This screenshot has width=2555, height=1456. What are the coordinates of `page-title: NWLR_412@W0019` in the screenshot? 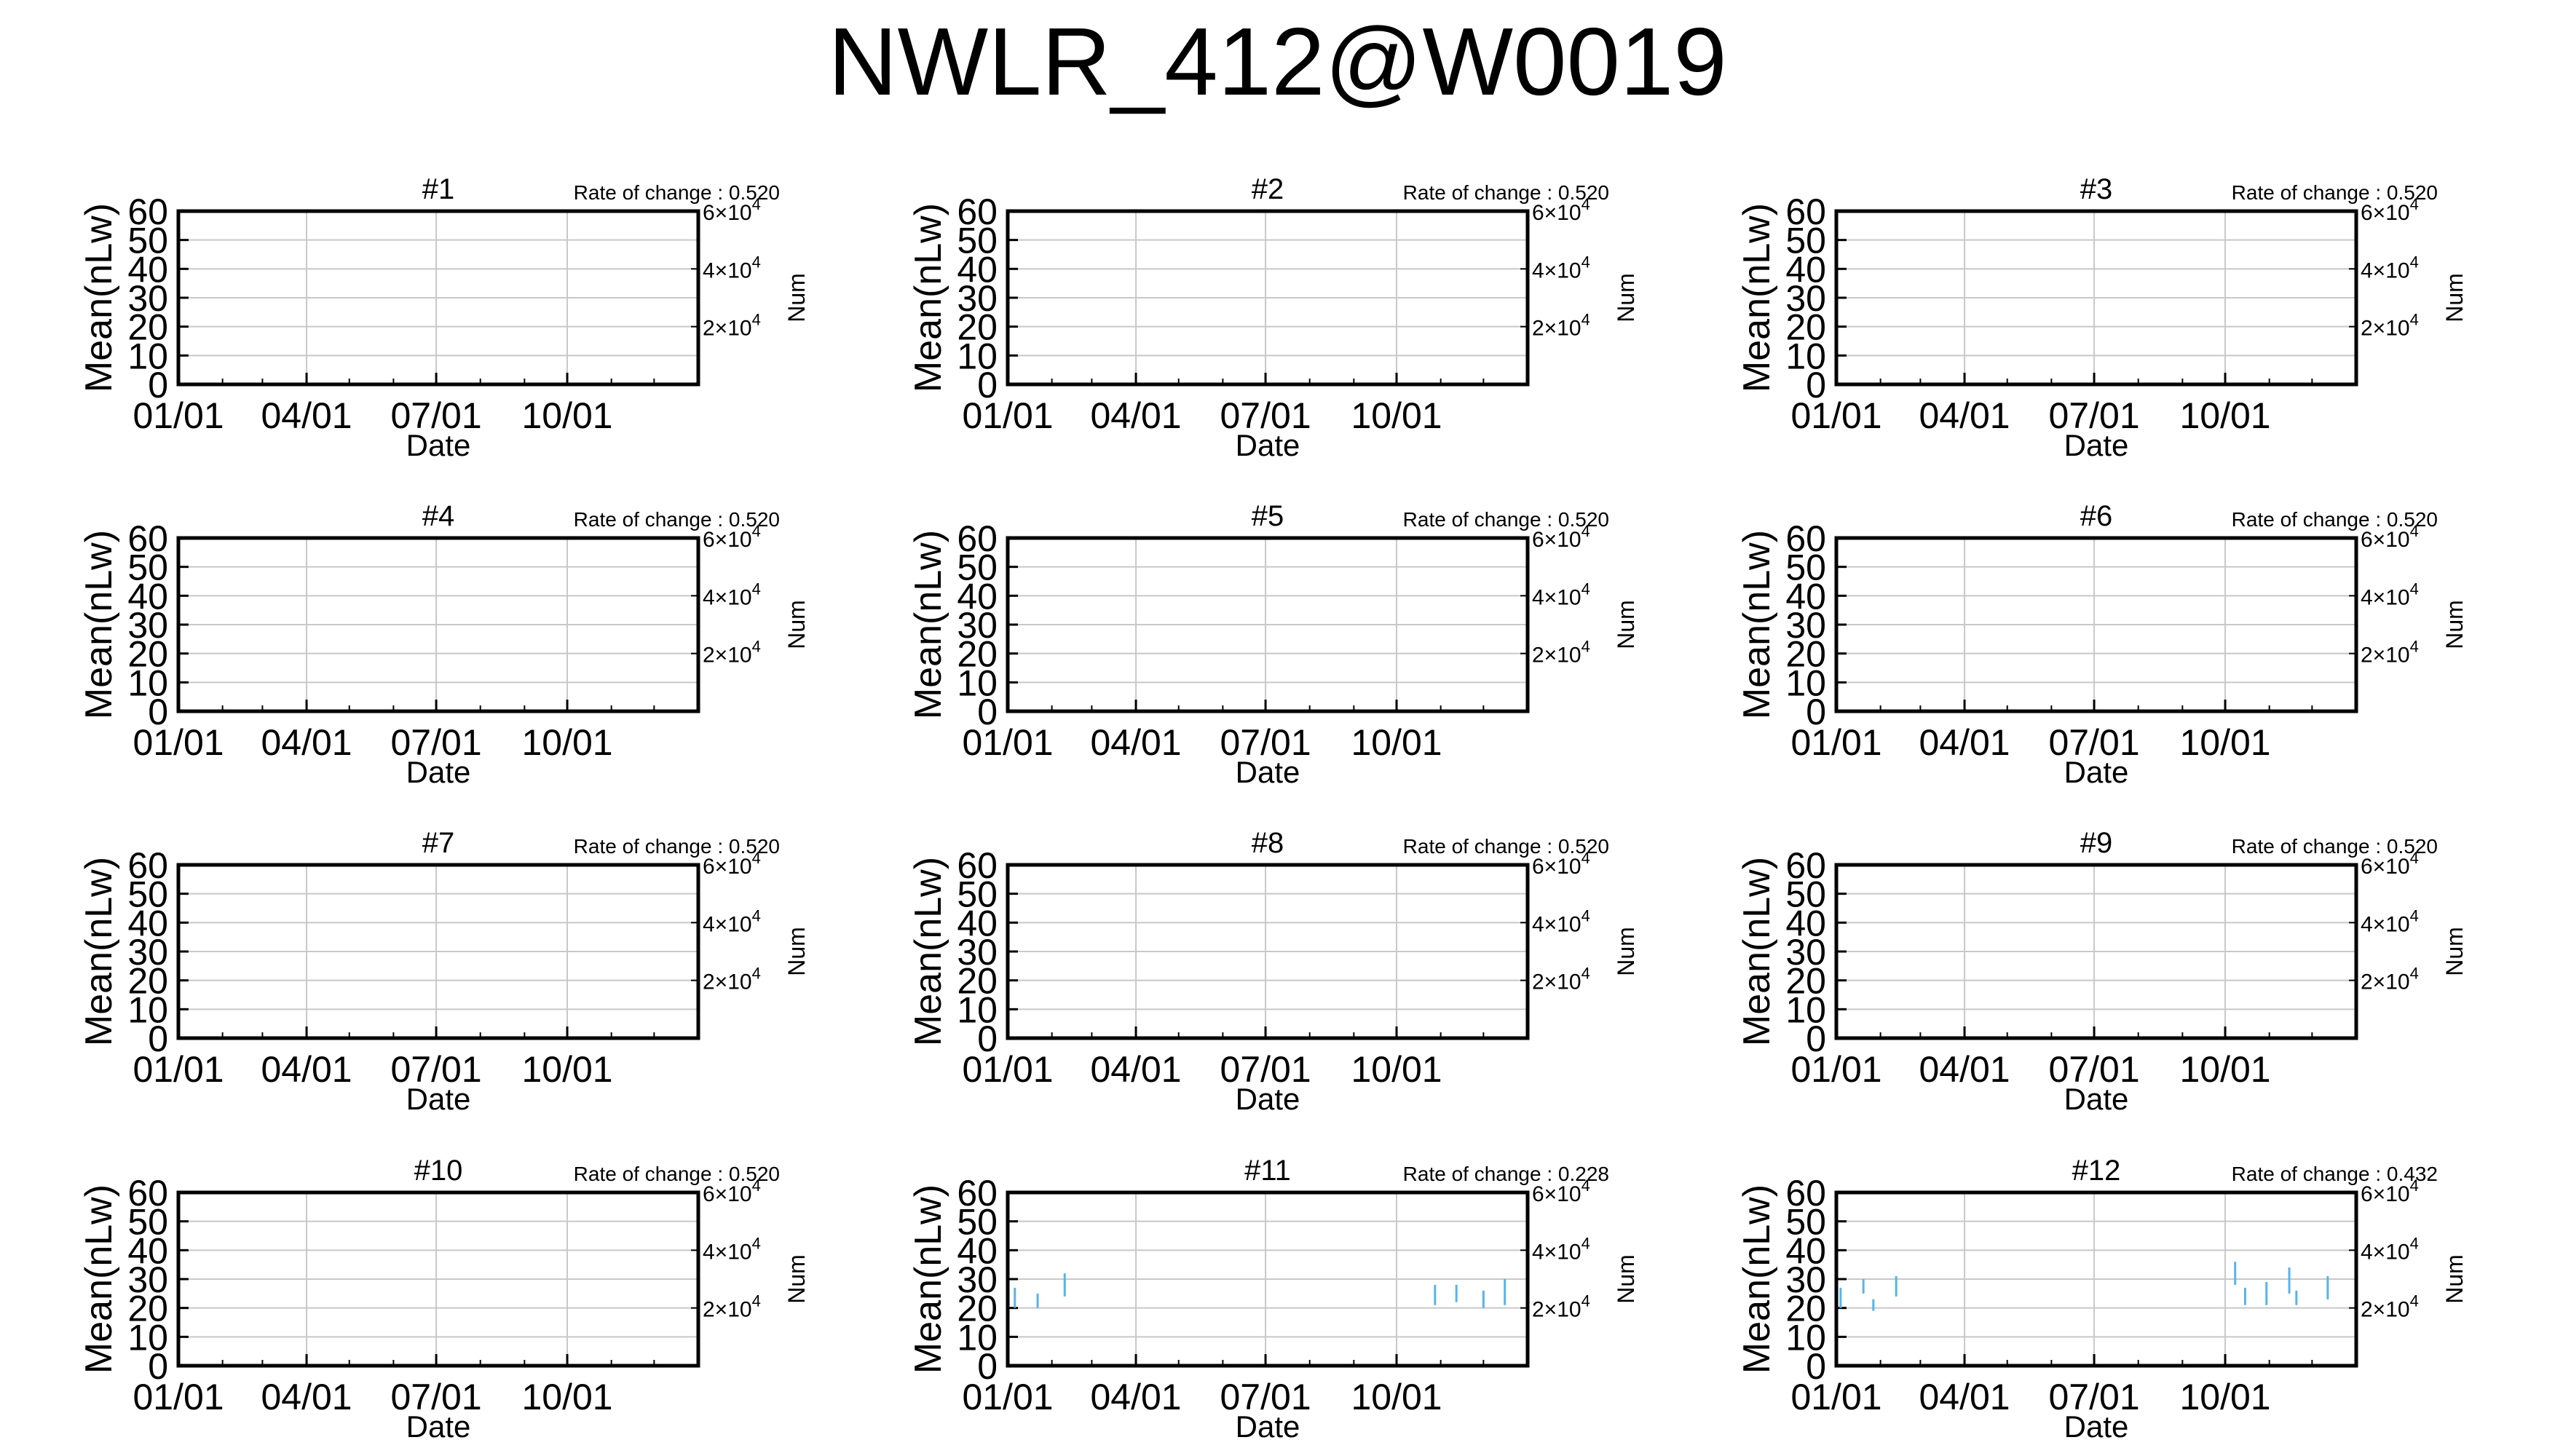 It's located at (1277, 62).